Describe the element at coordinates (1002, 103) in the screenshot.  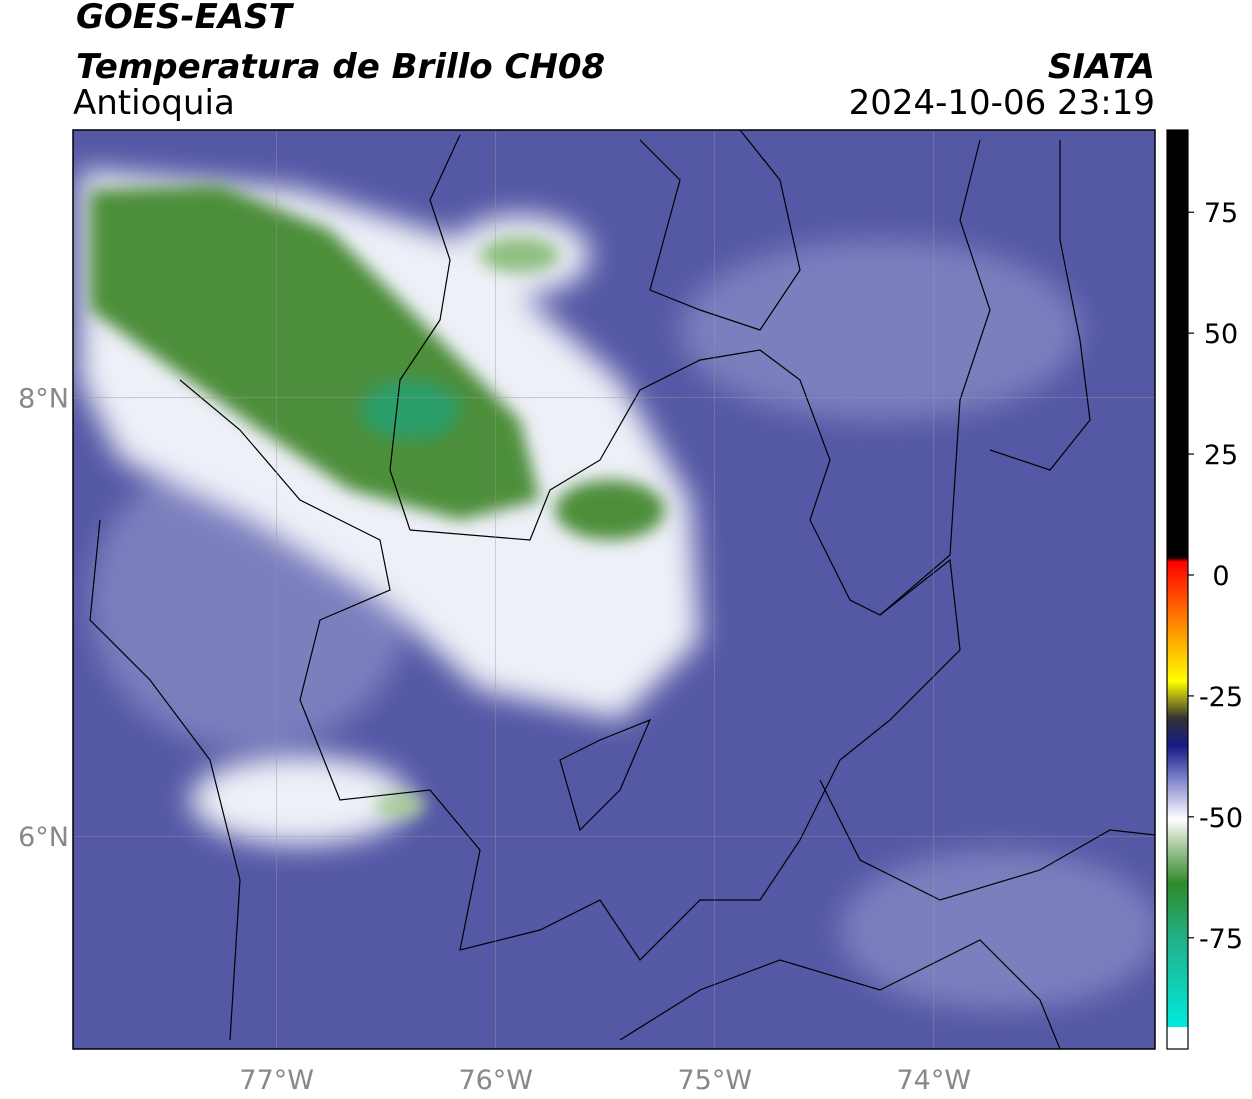
I see `datetime: 2024-10-06 23:19` at that location.